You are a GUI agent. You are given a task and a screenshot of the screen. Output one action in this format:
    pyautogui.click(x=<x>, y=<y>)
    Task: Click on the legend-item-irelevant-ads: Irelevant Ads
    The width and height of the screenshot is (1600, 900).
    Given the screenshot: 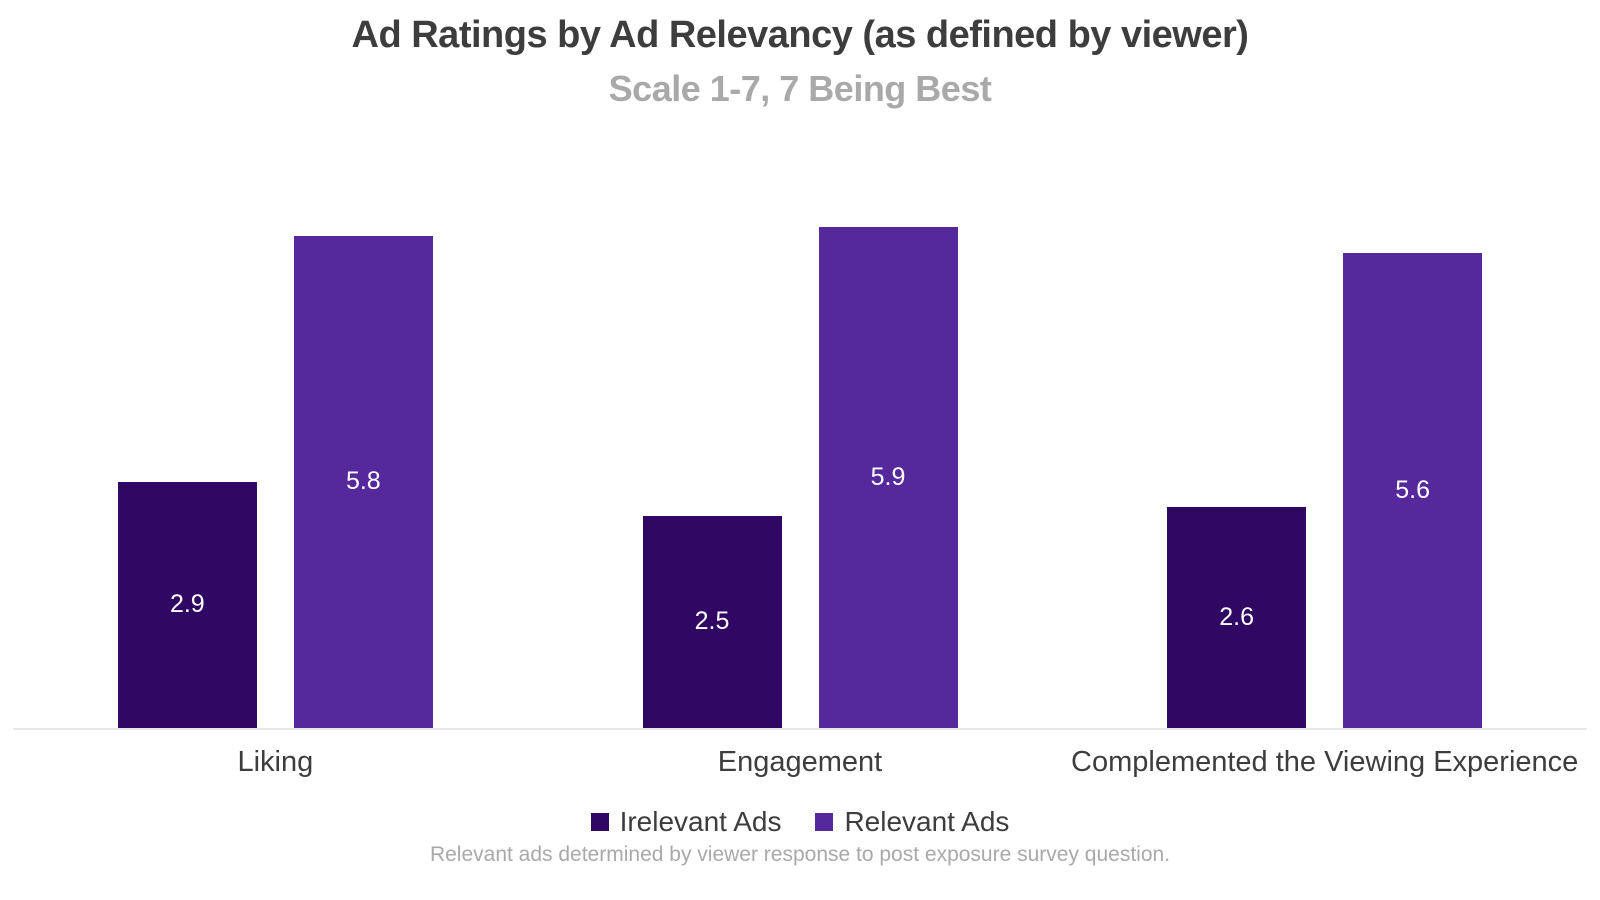 What is the action you would take?
    pyautogui.click(x=686, y=822)
    